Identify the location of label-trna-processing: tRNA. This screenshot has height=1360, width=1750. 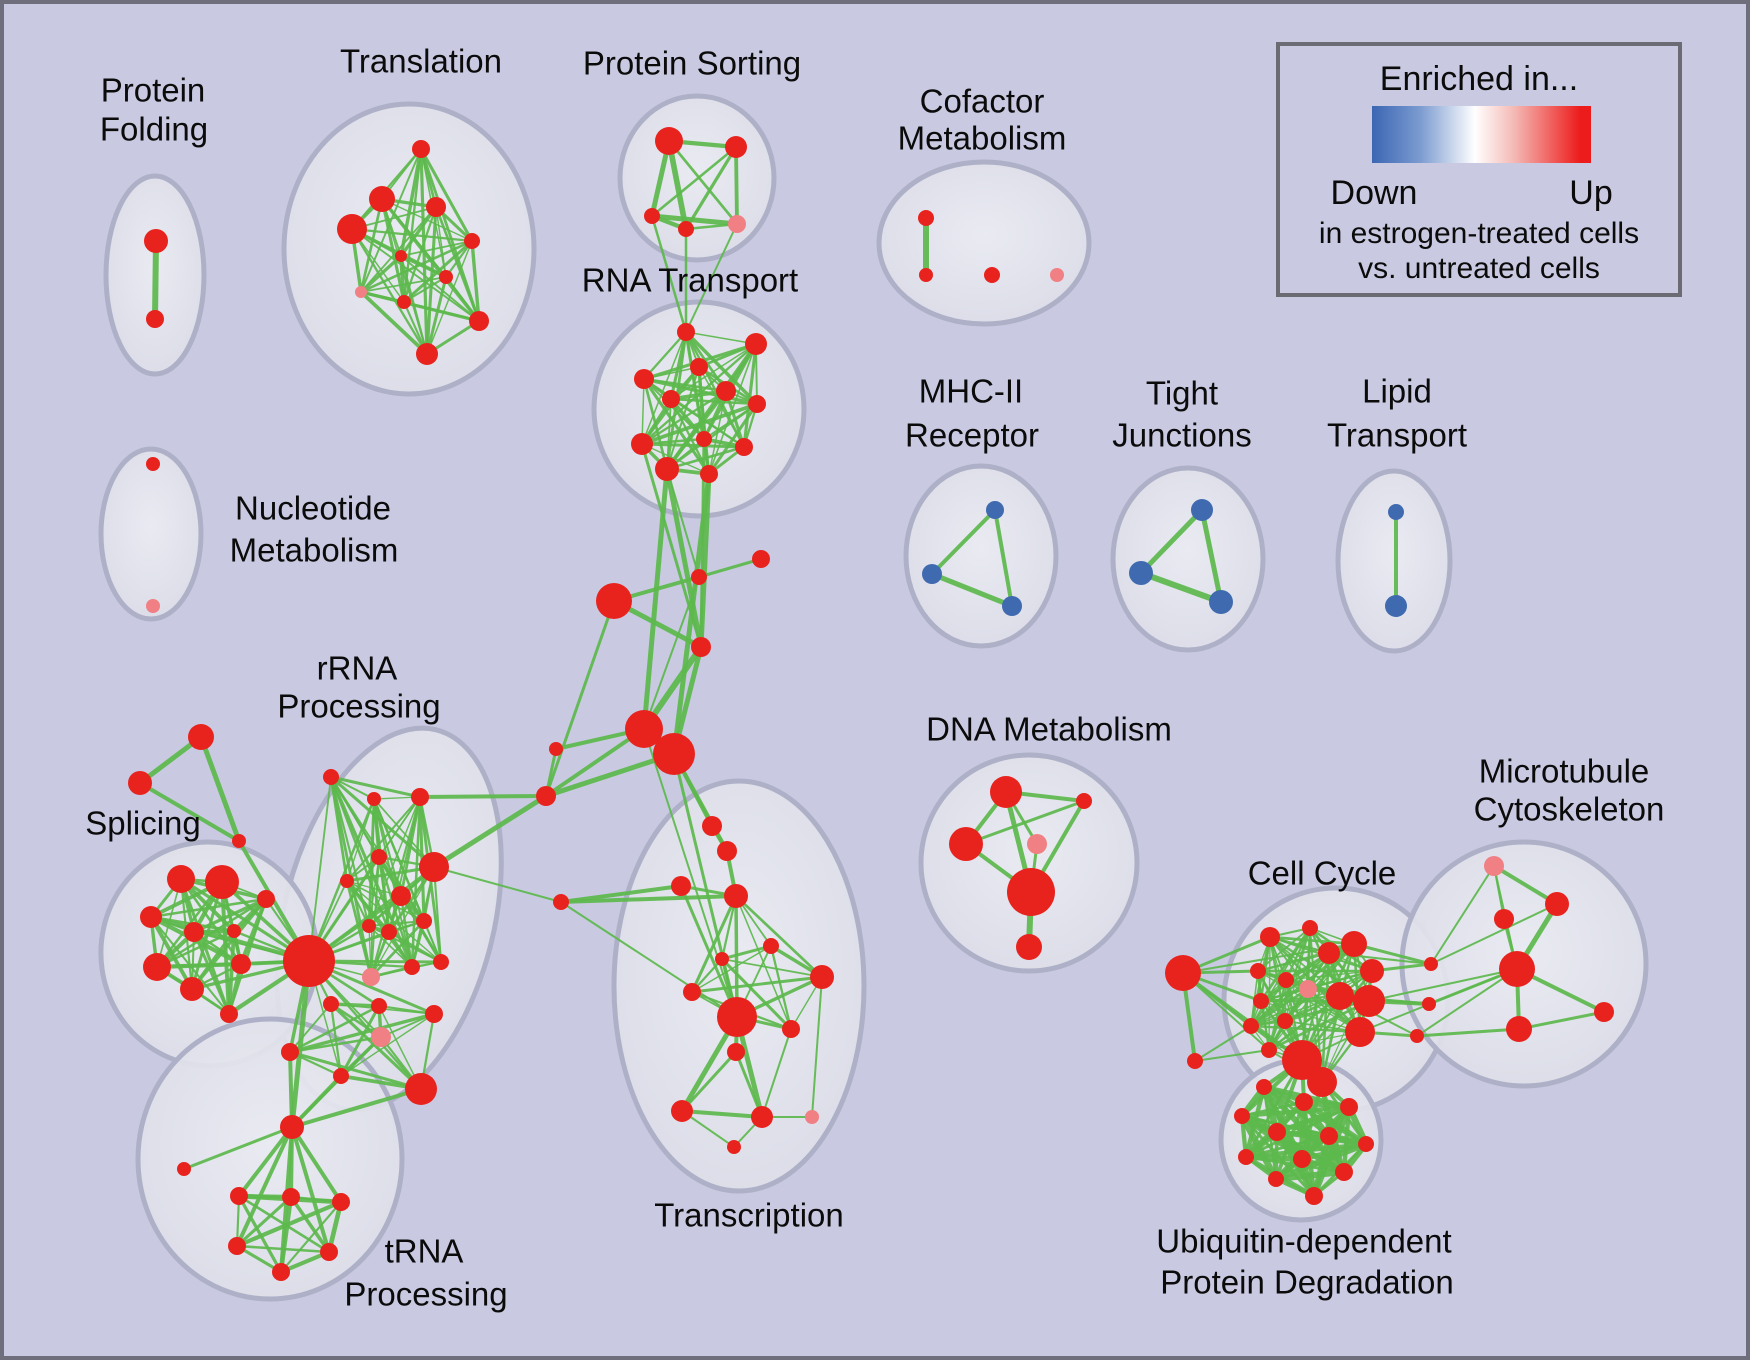
(424, 1251).